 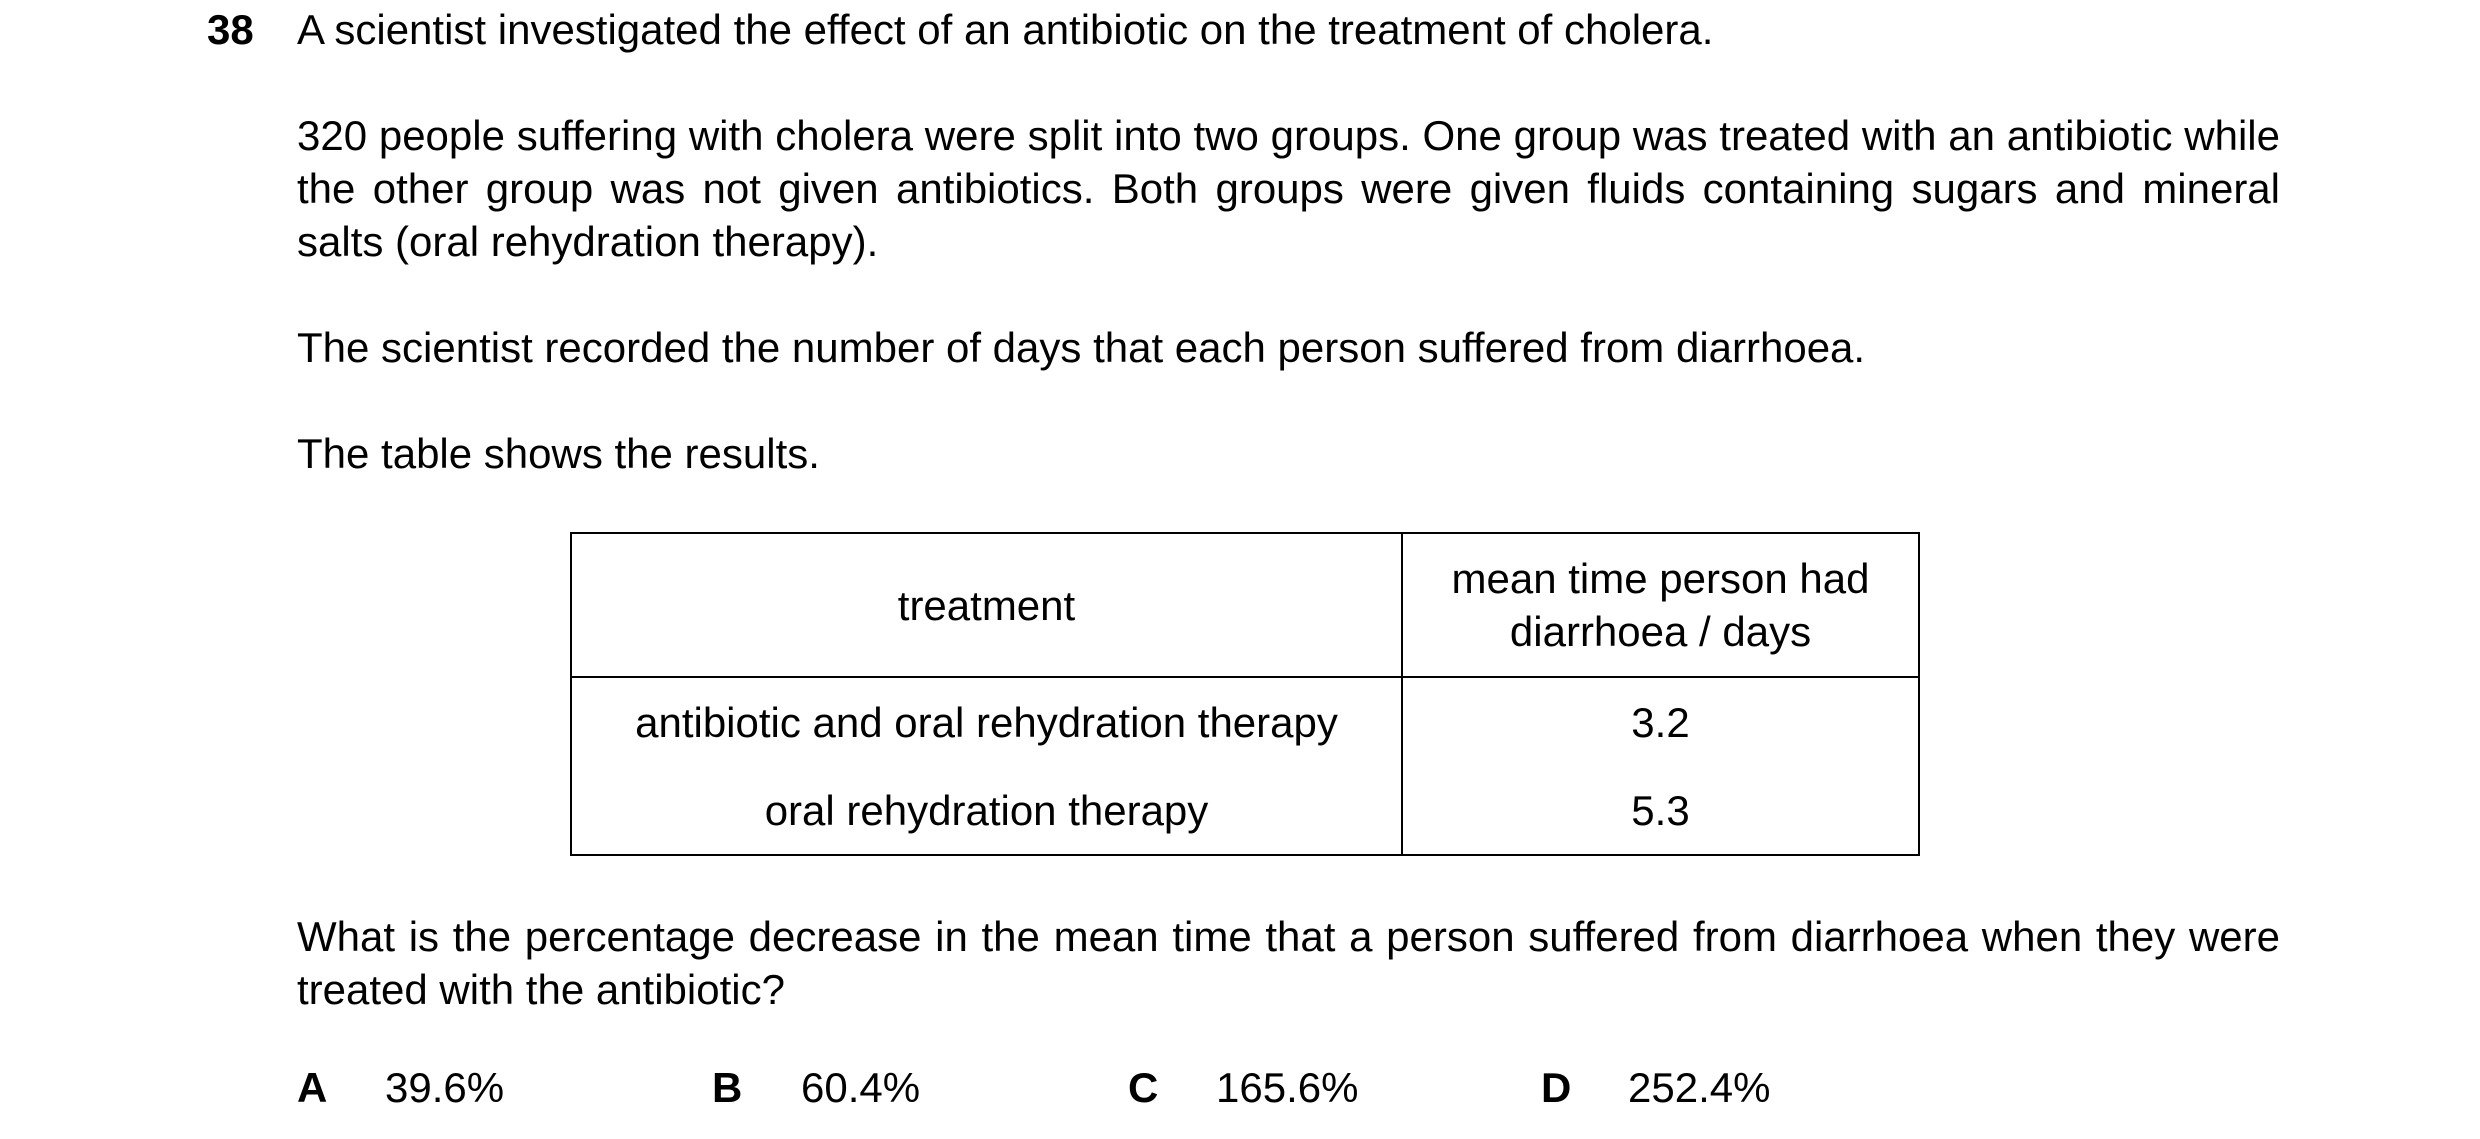 What do you see at coordinates (1143, 1087) in the screenshot?
I see `option-c-letter: C` at bounding box center [1143, 1087].